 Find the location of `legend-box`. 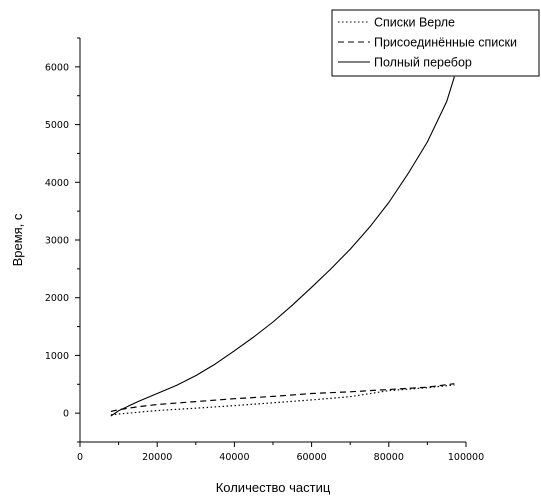

legend-box is located at coordinates (435, 43).